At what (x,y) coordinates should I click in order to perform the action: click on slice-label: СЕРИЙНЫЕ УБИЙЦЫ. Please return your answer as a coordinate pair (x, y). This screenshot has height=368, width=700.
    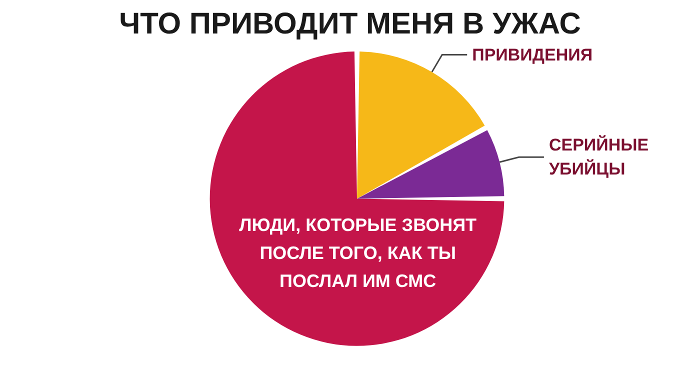
    Looking at the image, I should click on (598, 156).